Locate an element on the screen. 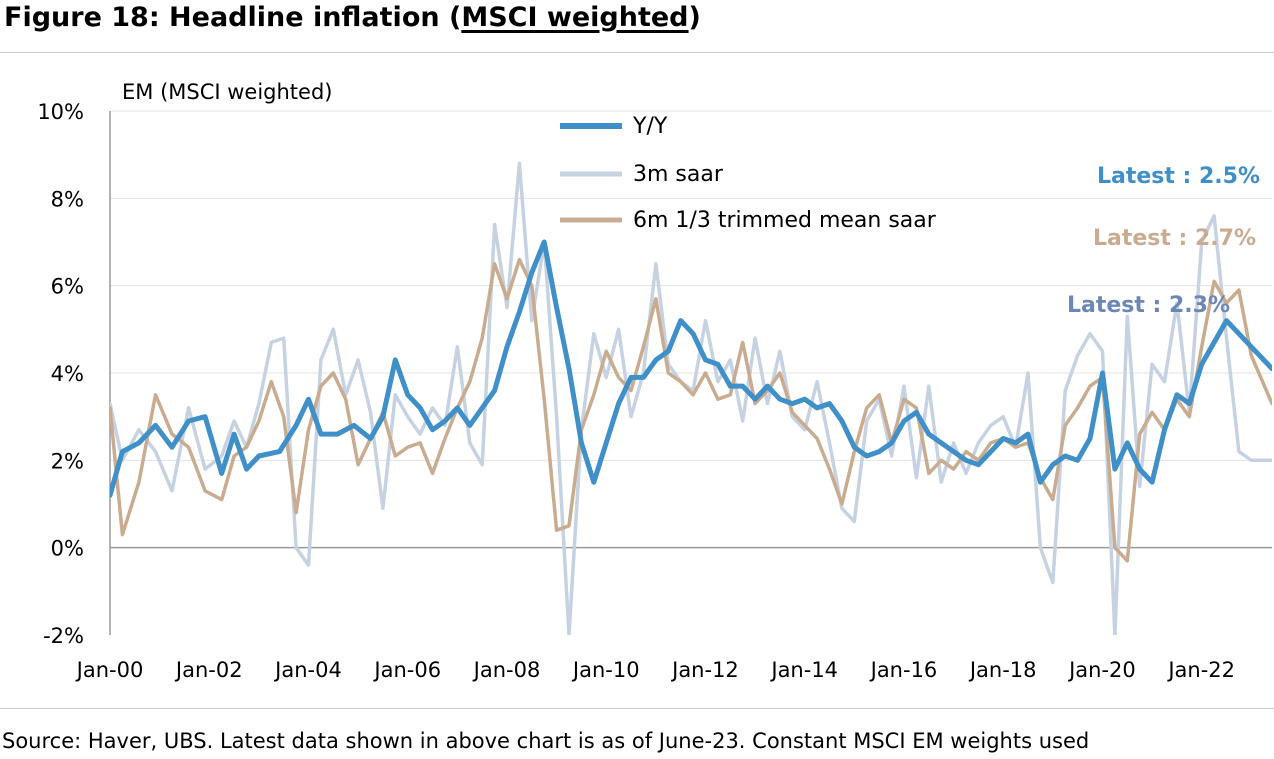  latest-label-yy: Latest : 2.5% is located at coordinates (1178, 176).